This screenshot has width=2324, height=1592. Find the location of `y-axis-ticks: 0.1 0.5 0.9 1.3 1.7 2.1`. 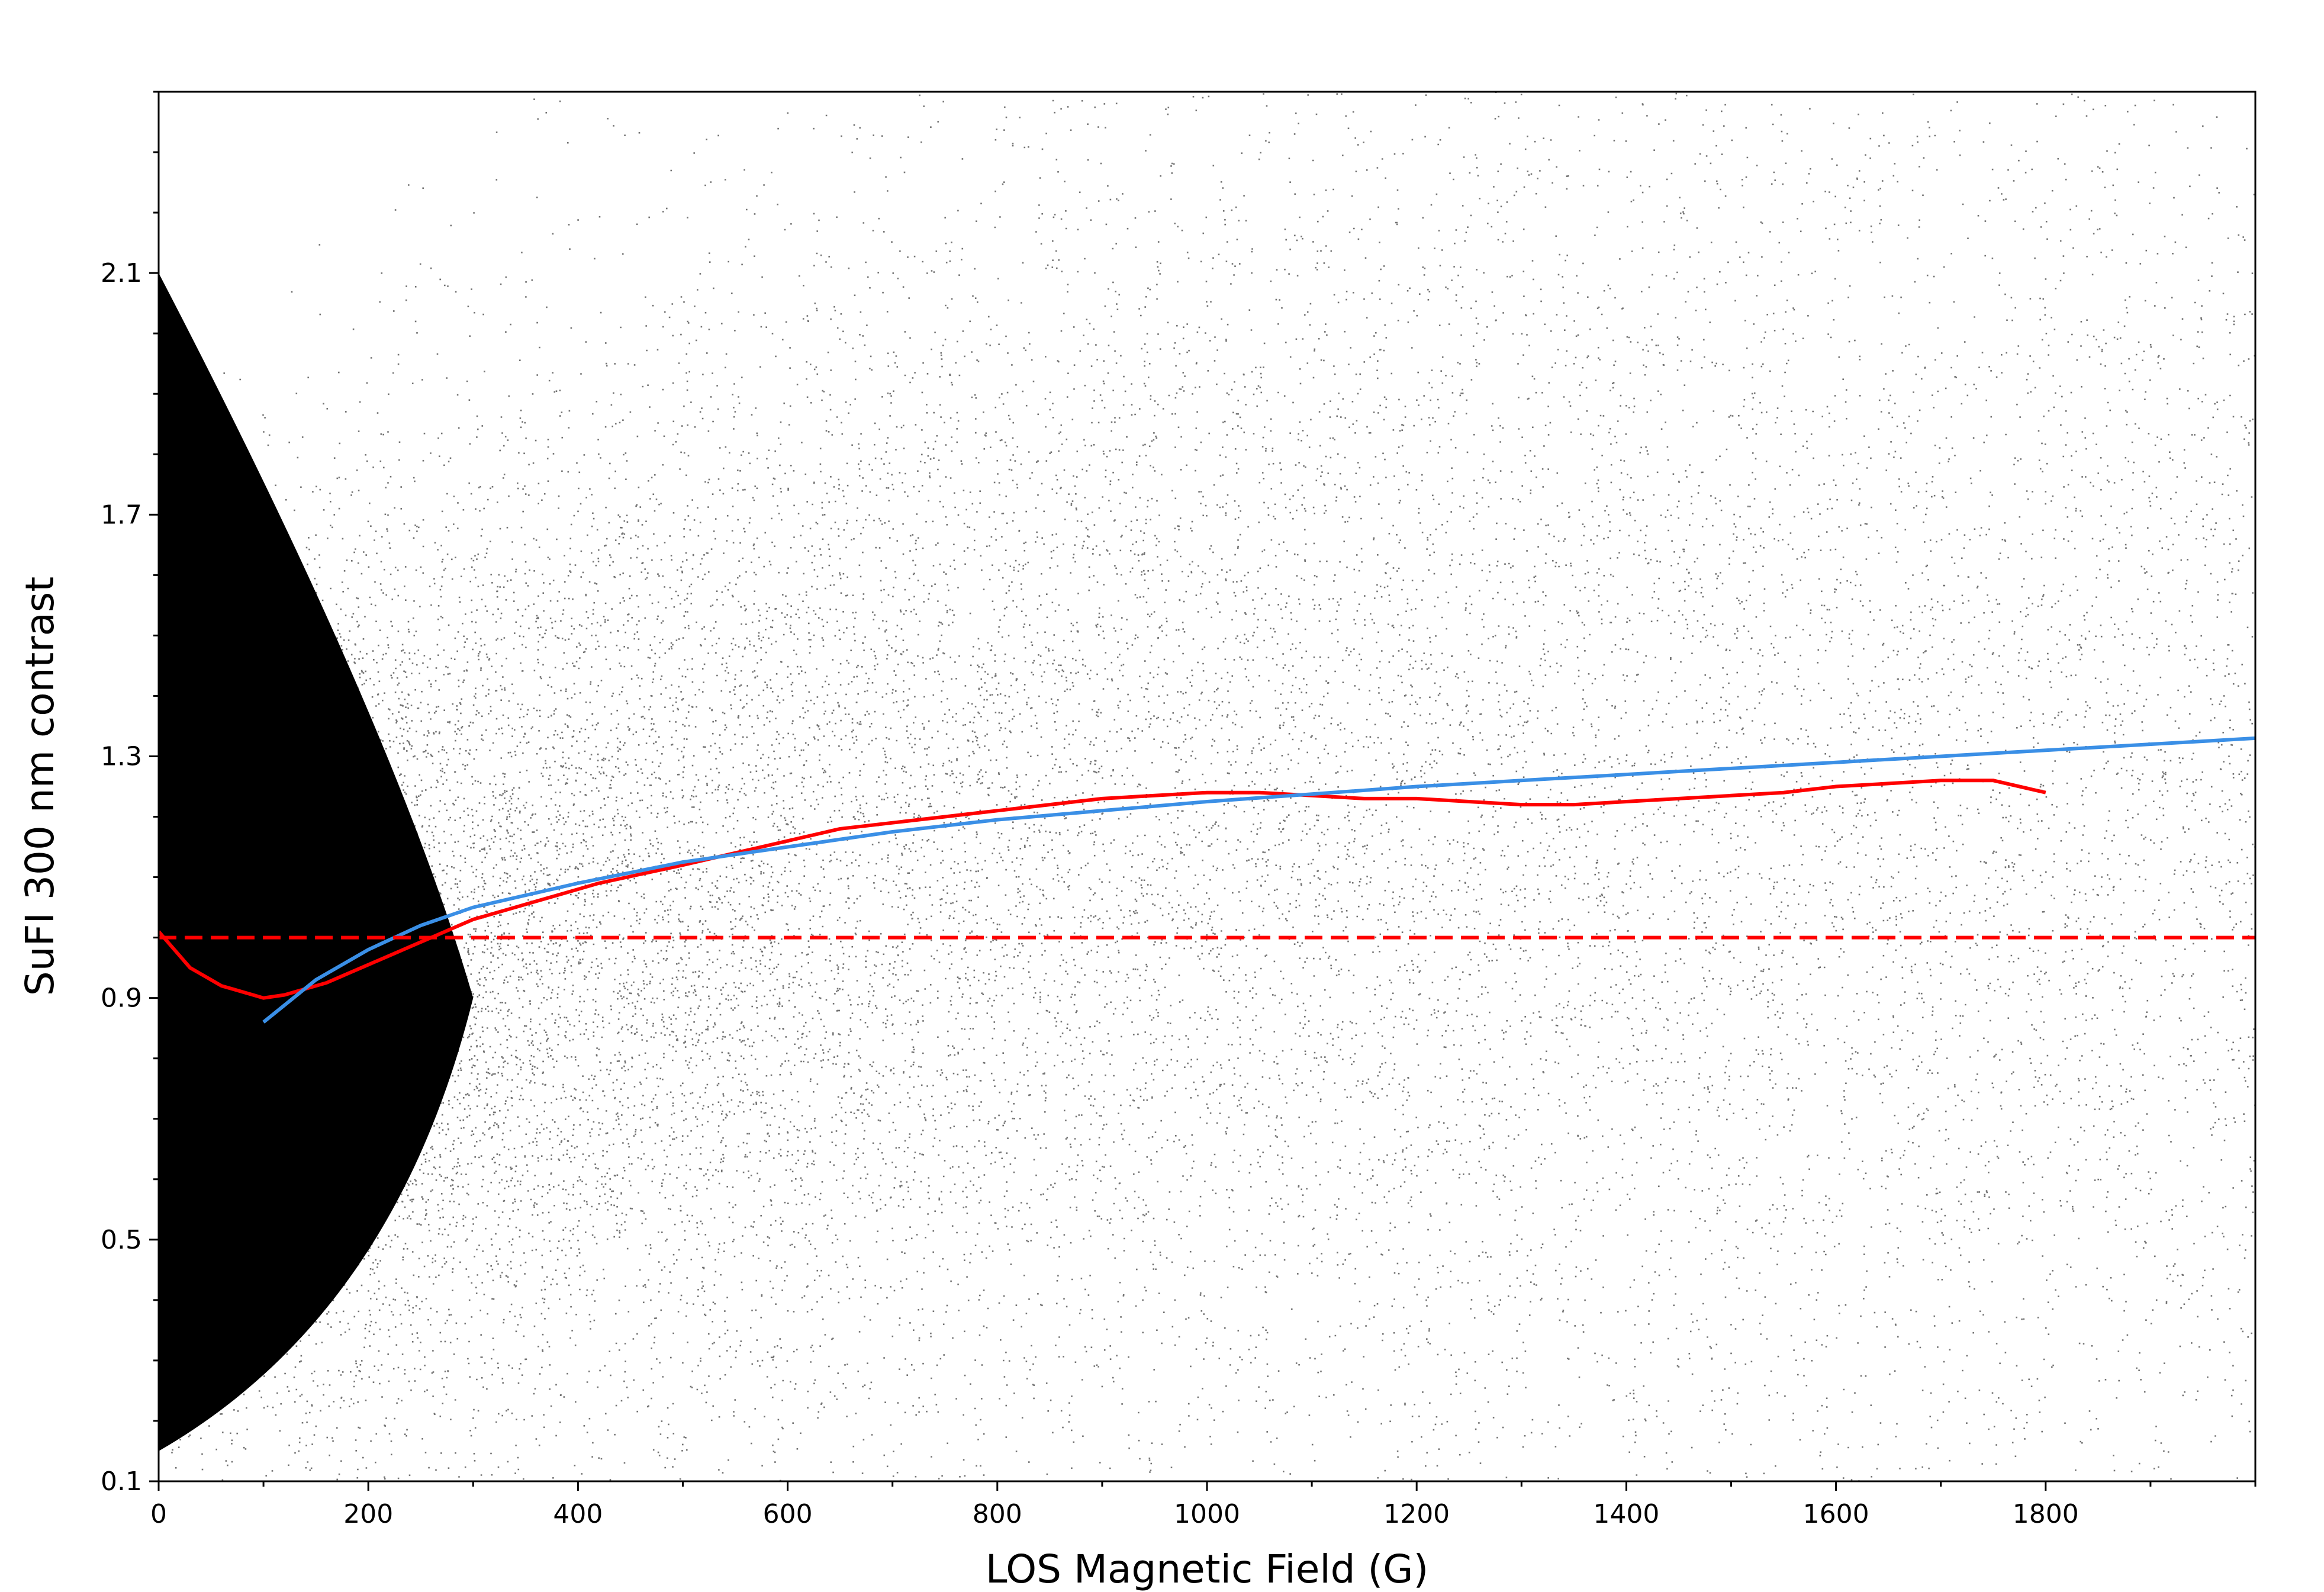

y-axis-ticks: 0.1 0.5 0.9 1.3 1.7 2.1 is located at coordinates (130, 794).